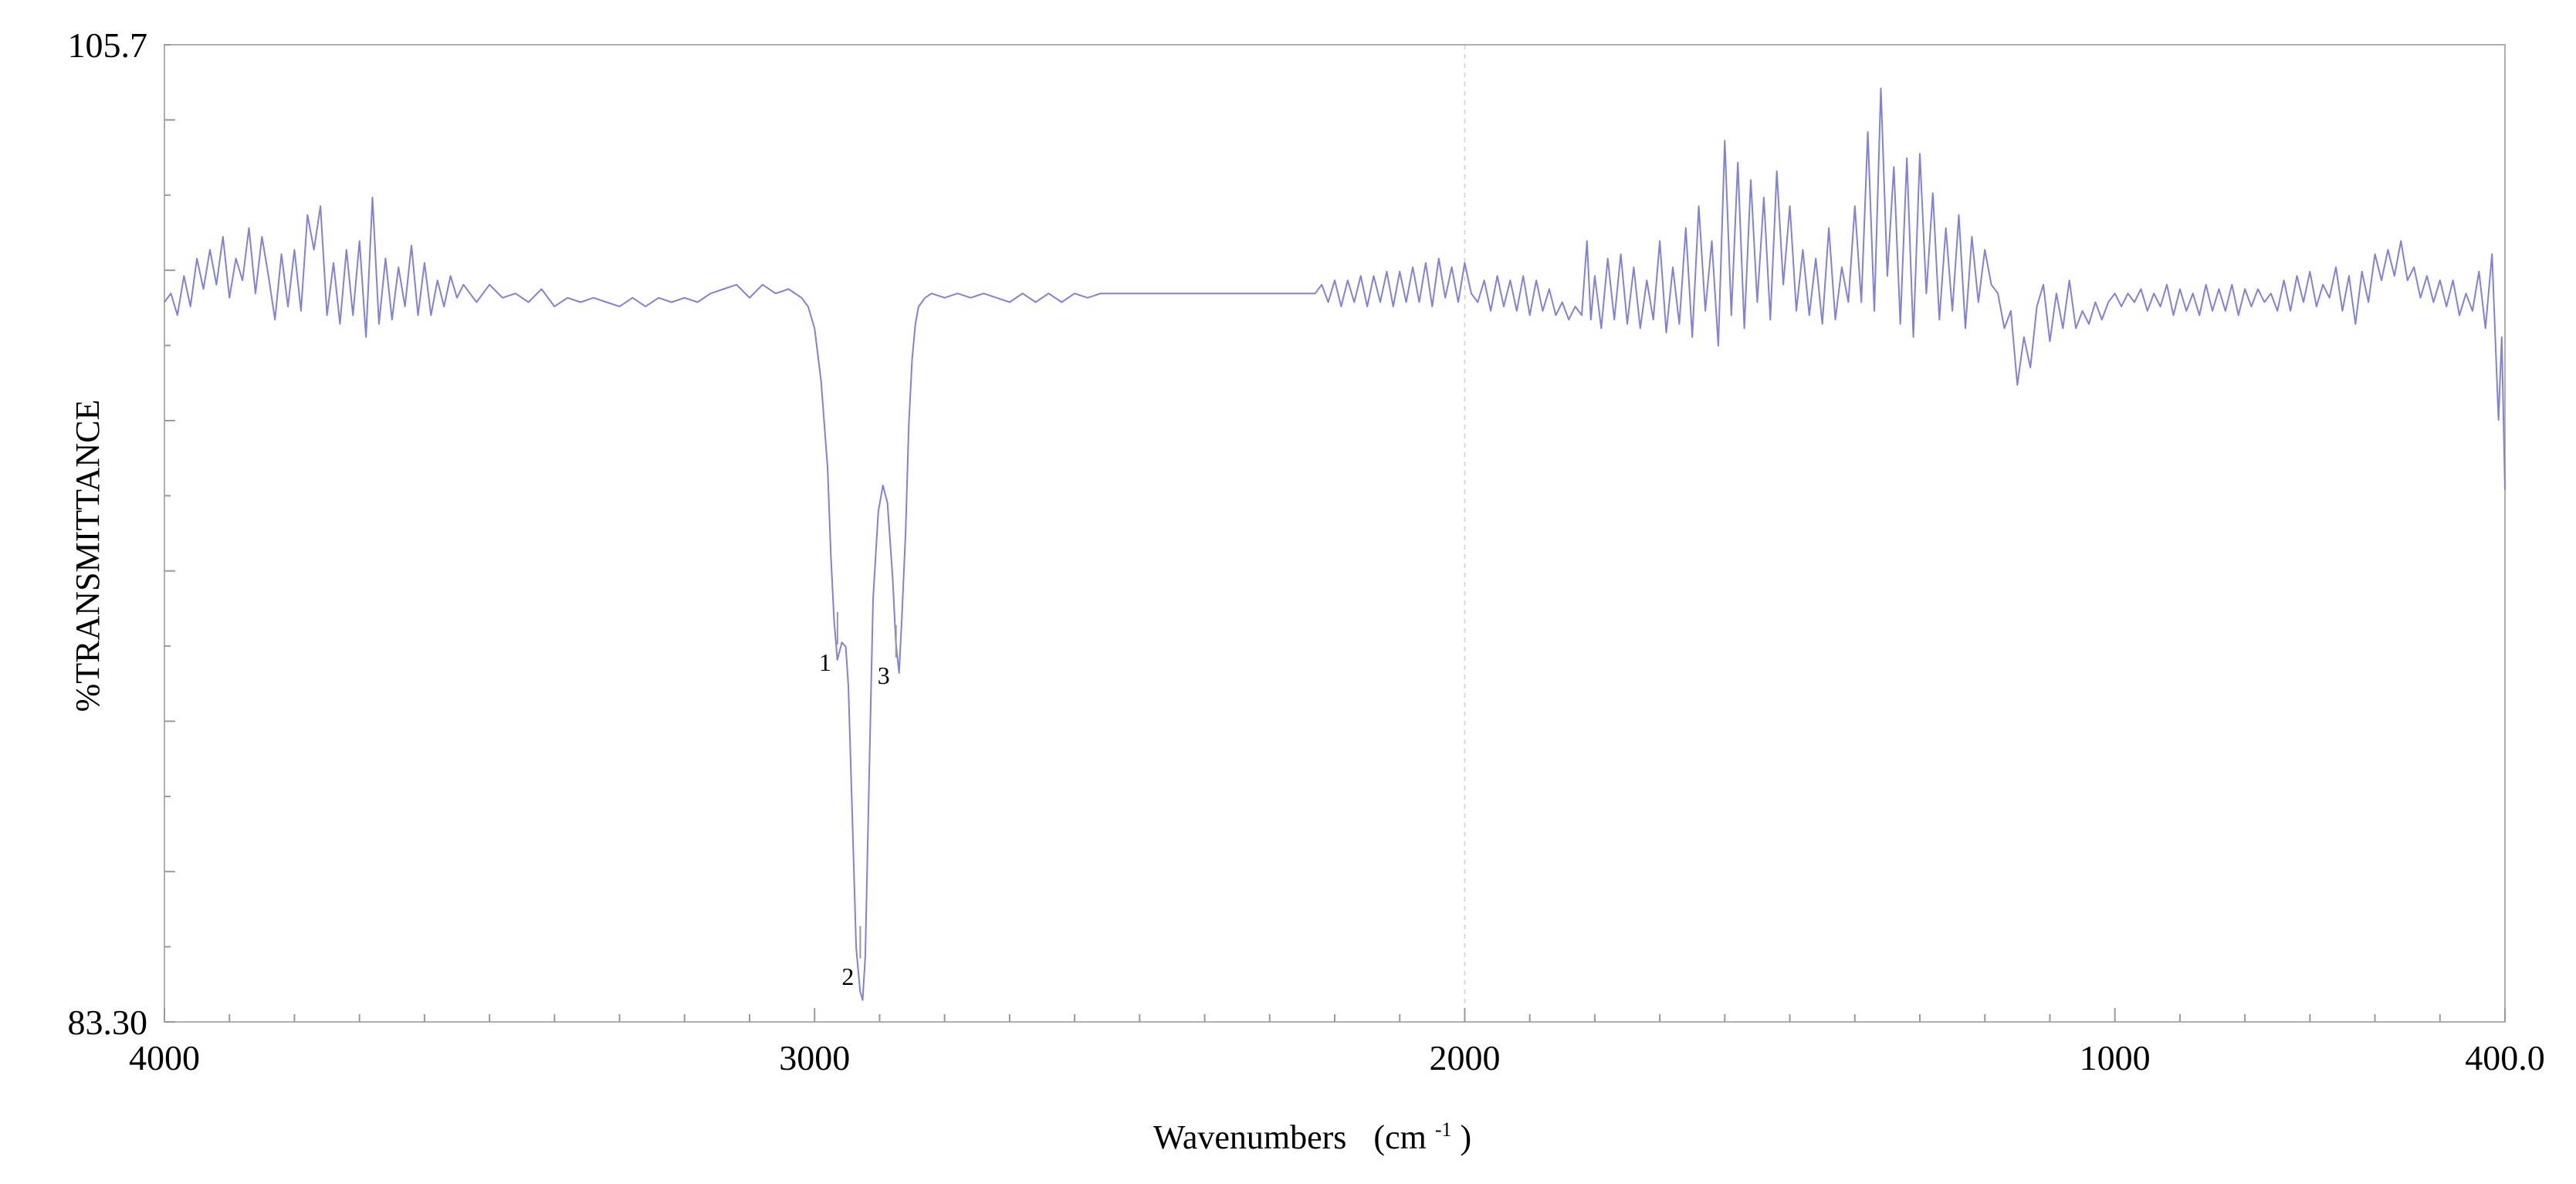 The image size is (2576, 1184). Describe the element at coordinates (2505, 1057) in the screenshot. I see `x-tick-label-4: 400.0` at that location.